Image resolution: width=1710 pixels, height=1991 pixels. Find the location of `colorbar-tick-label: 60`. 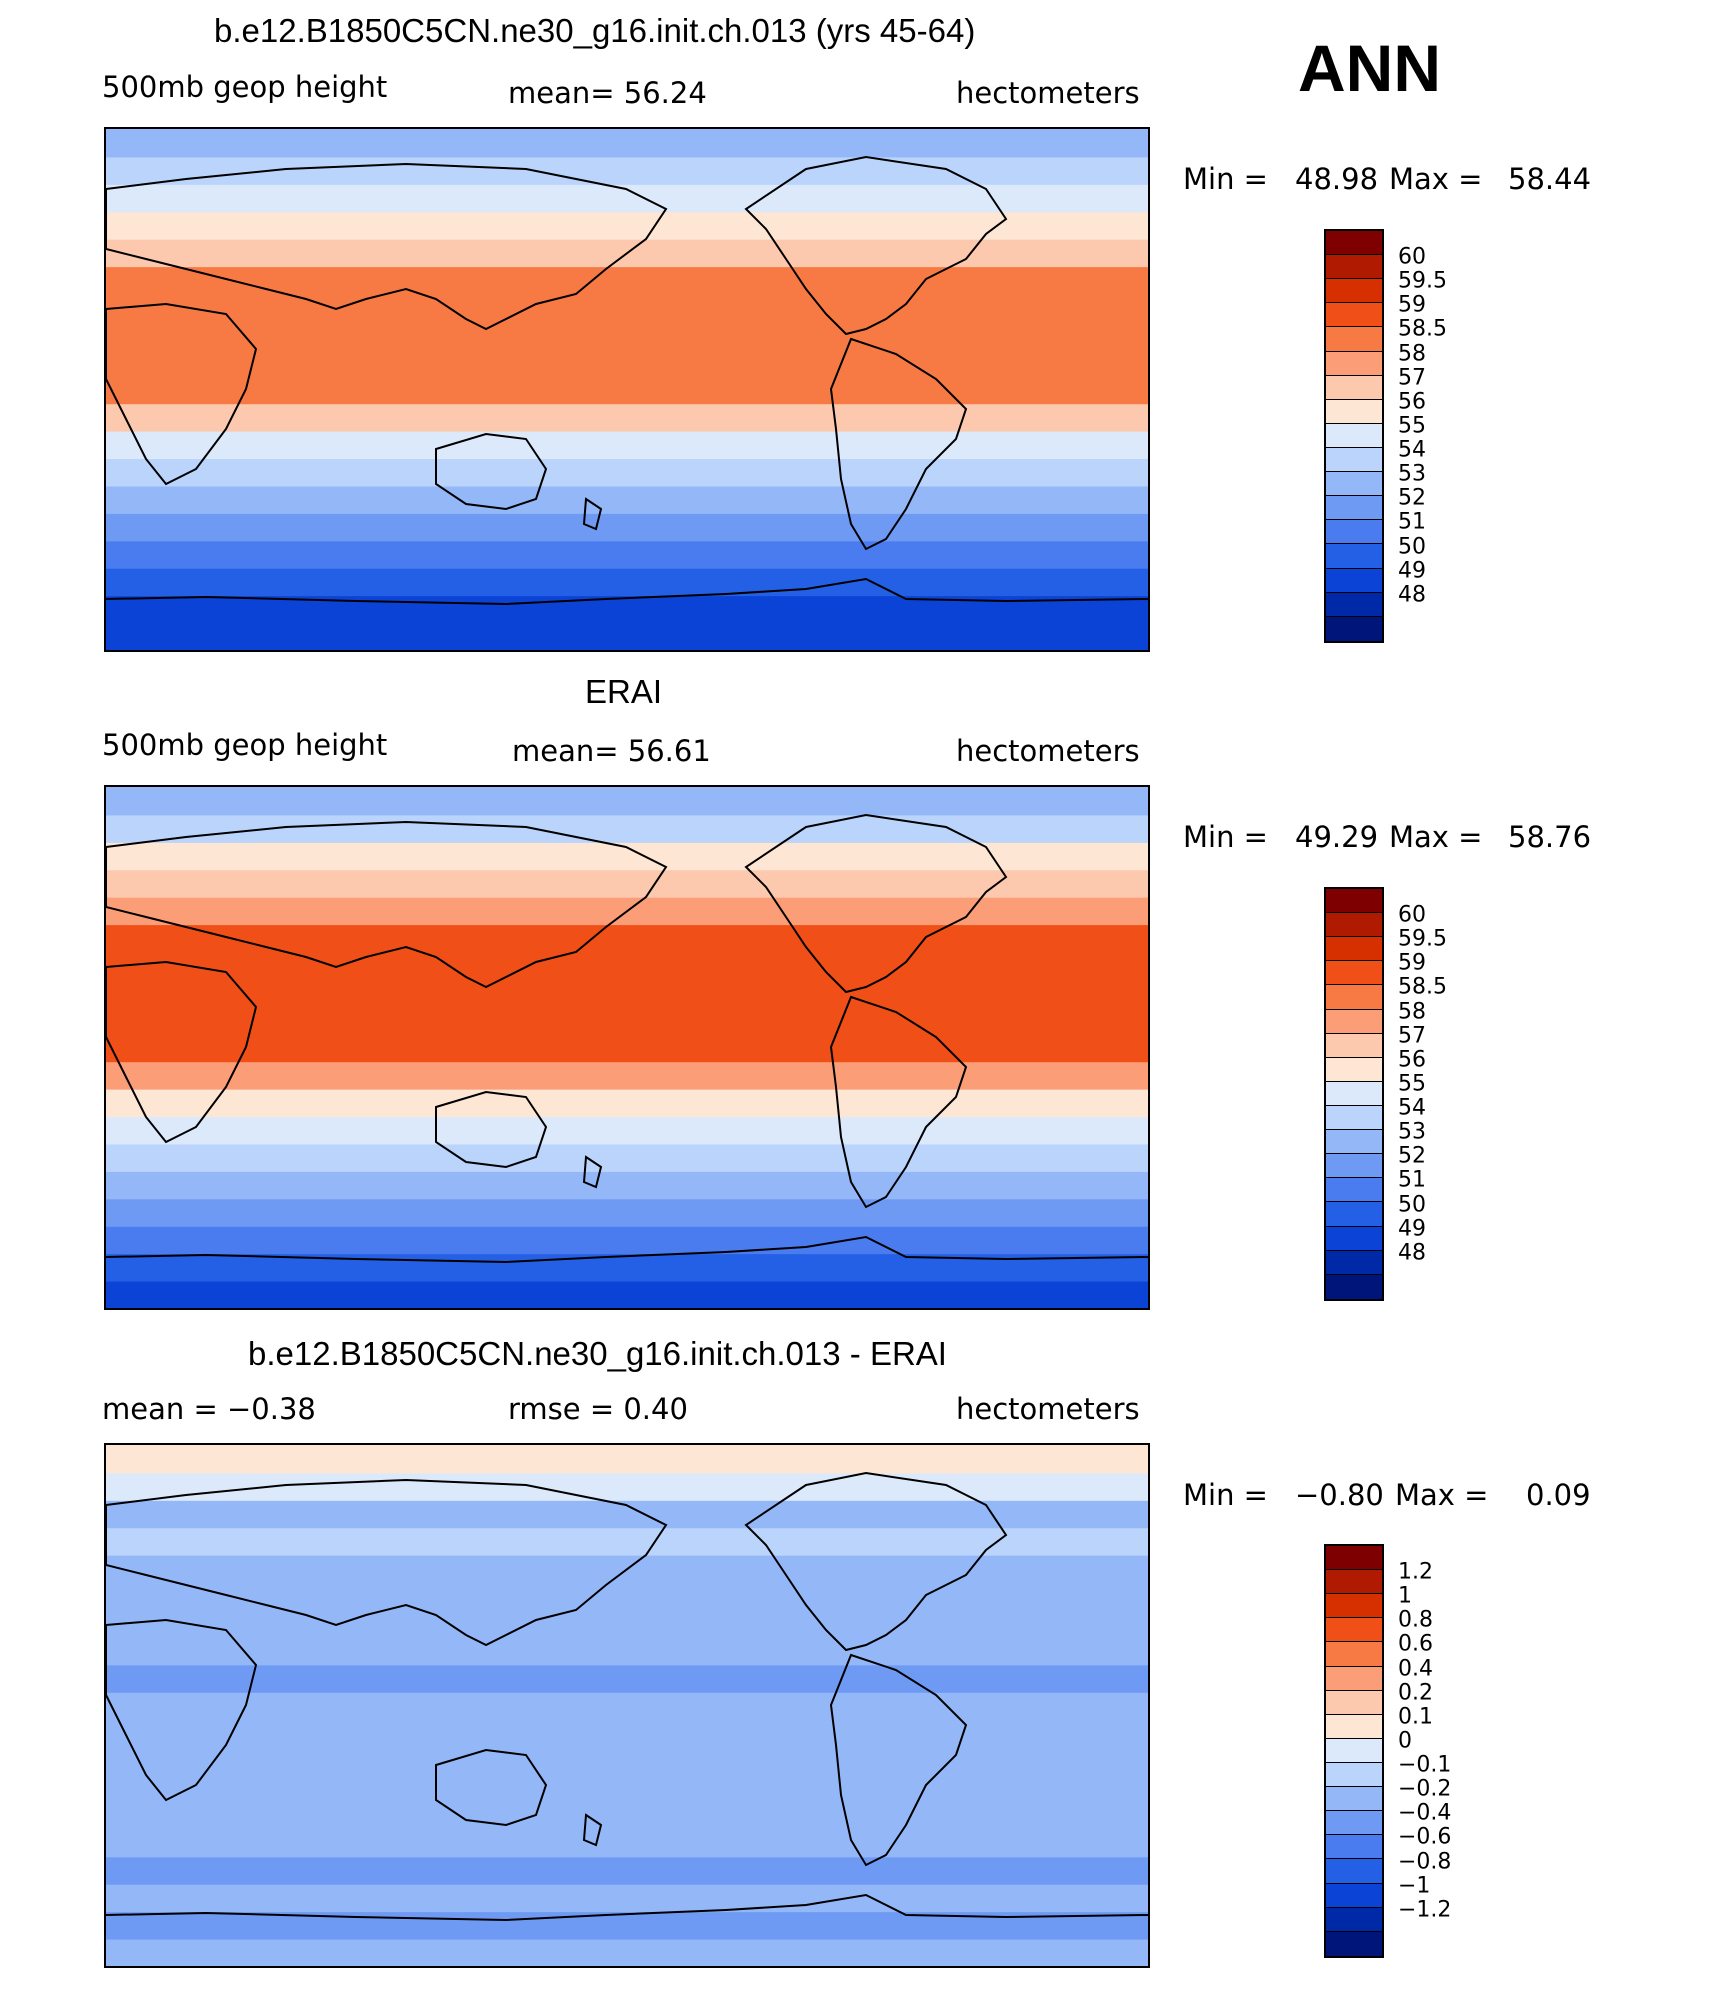

colorbar-tick-label: 60 is located at coordinates (1412, 915).